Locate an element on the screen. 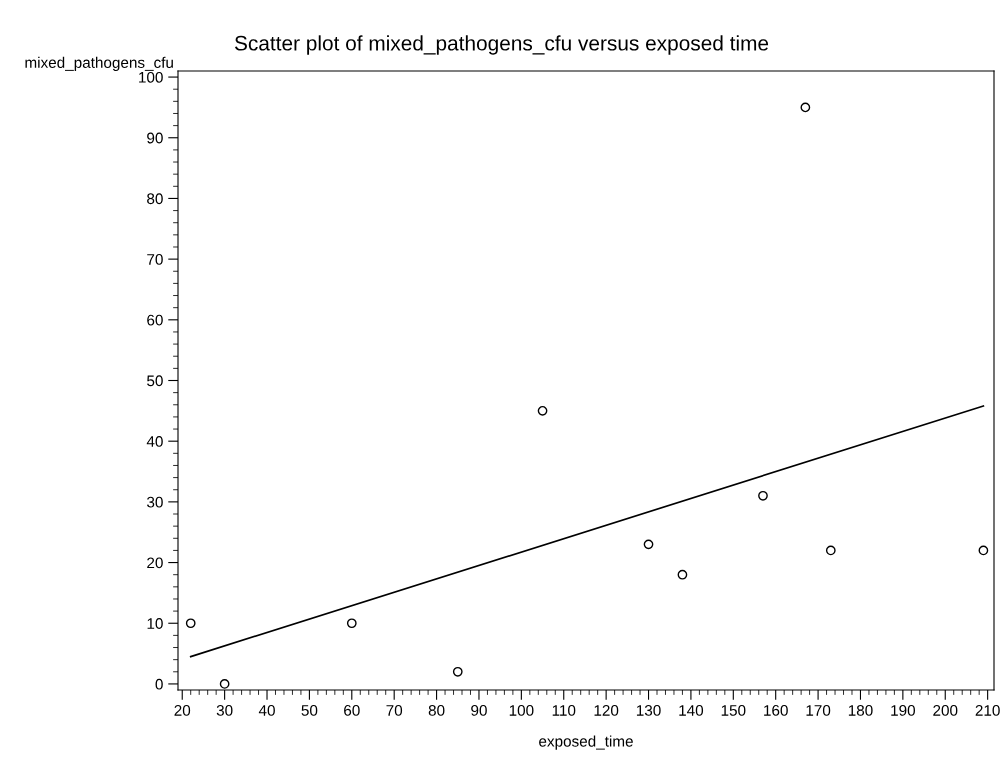  y-tick-label: 40 is located at coordinates (154, 441).